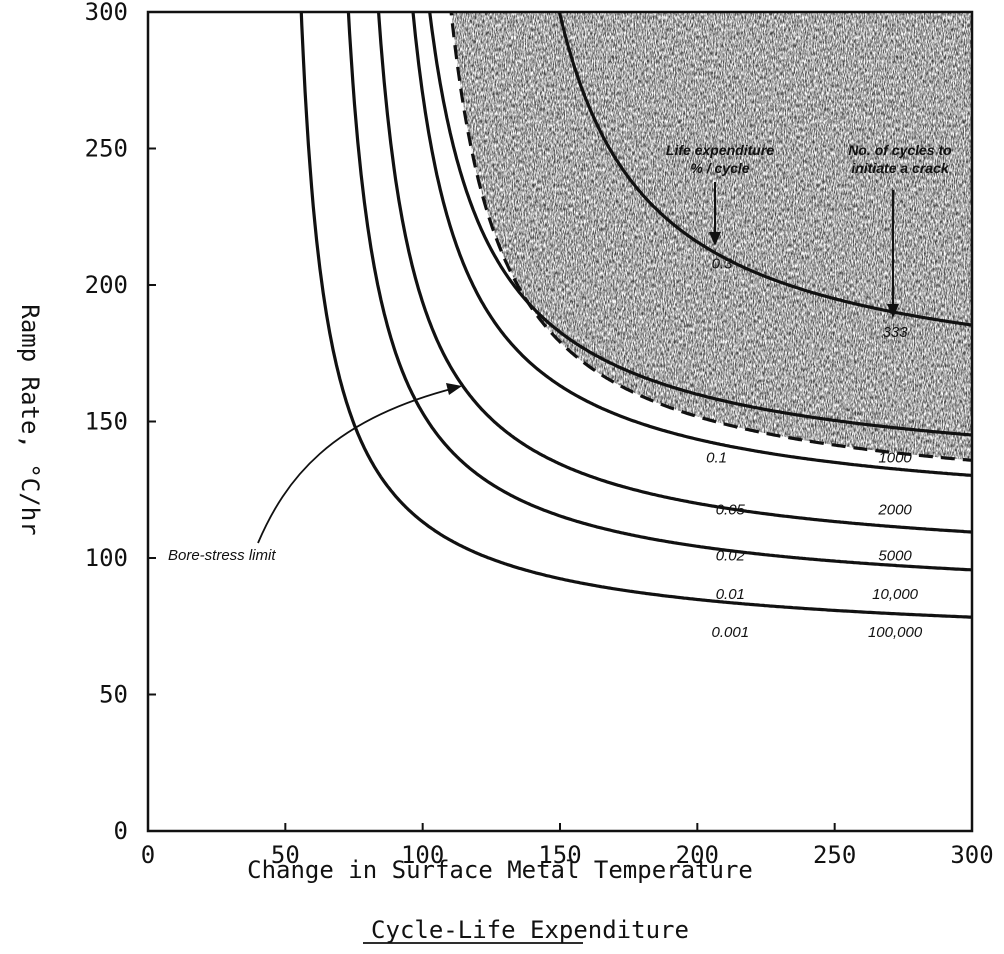 The width and height of the screenshot is (1004, 954). What do you see at coordinates (454, 389) in the screenshot?
I see `arrow-icon` at bounding box center [454, 389].